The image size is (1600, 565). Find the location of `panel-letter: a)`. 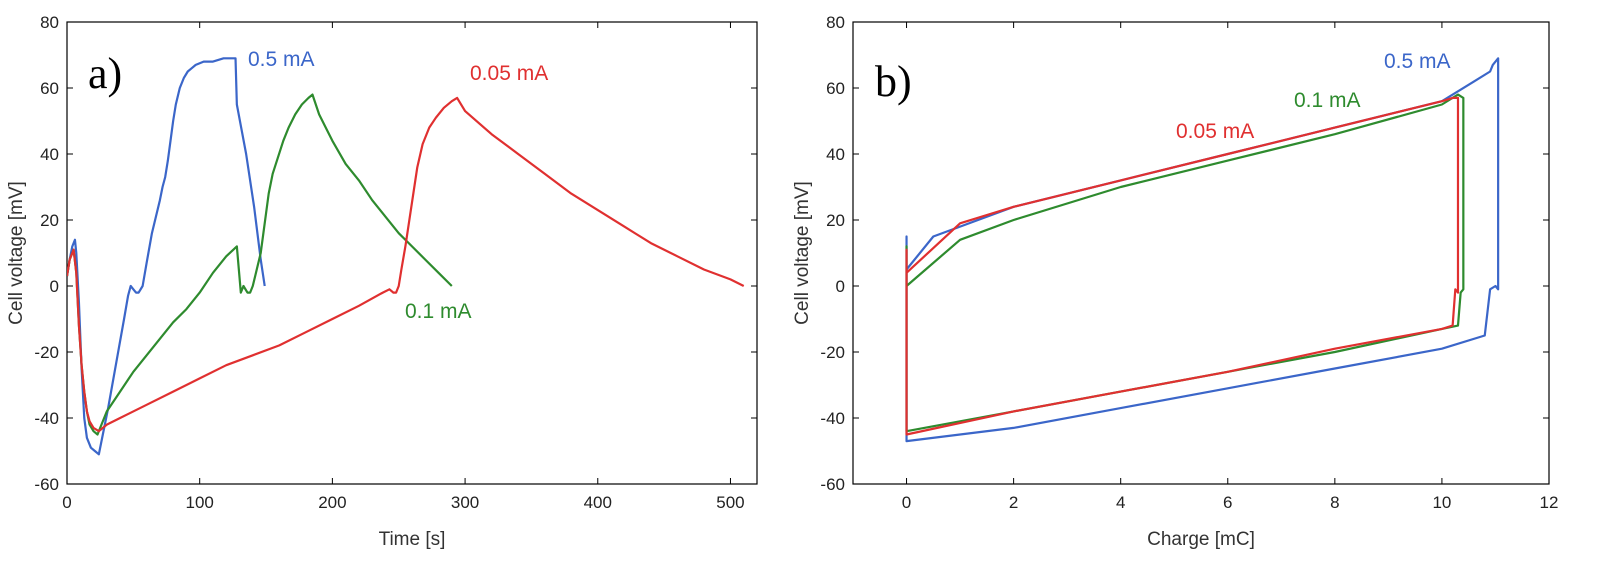

panel-letter: a) is located at coordinates (105, 73).